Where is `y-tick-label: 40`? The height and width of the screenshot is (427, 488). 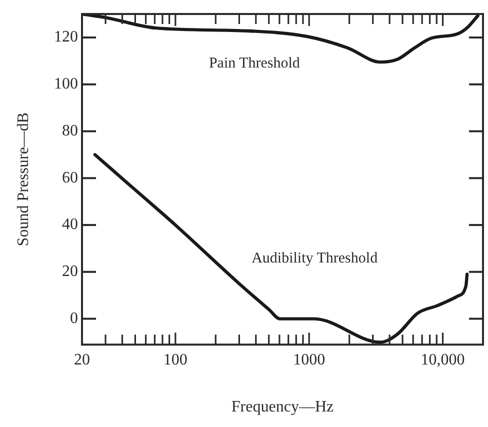 y-tick-label: 40 is located at coordinates (70, 225).